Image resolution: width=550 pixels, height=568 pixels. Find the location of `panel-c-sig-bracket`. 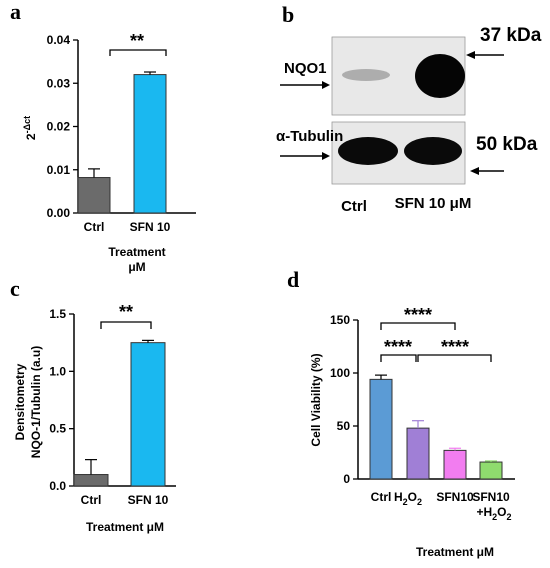

panel-c-sig-bracket is located at coordinates (126, 325).